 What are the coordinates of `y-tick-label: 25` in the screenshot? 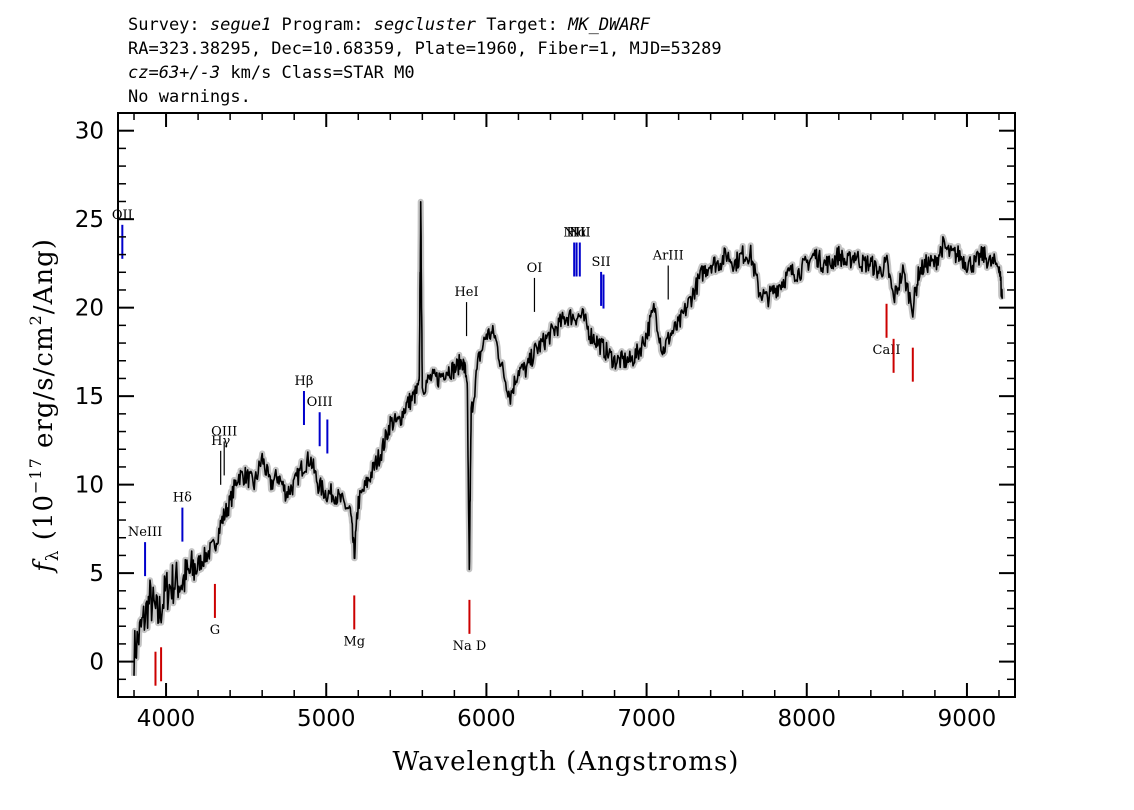 It's located at (89, 220).